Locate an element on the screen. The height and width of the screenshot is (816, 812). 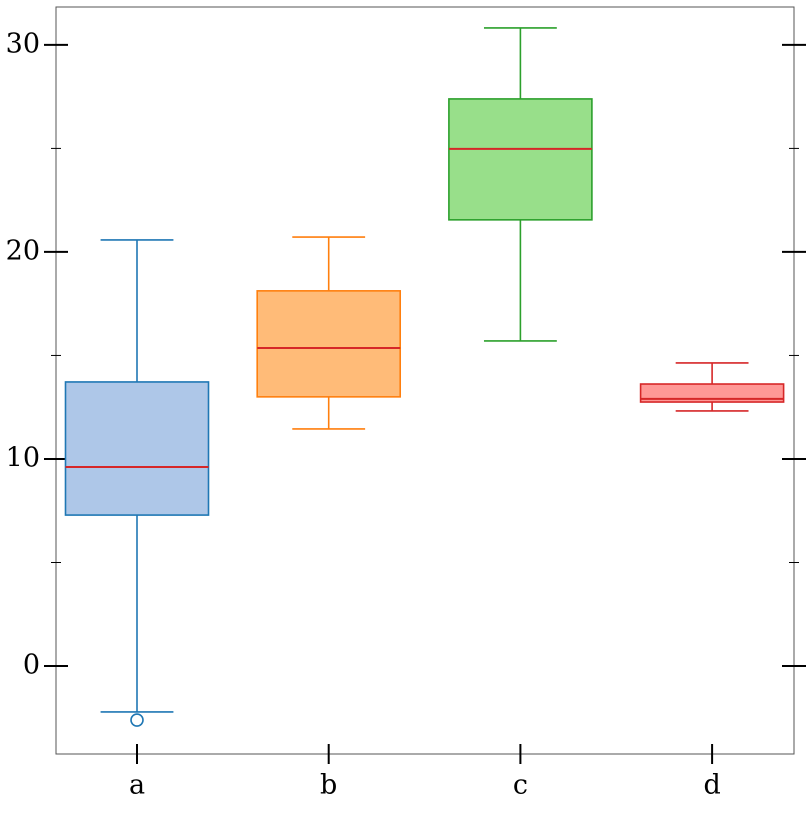
y-tick-label: 20 is located at coordinates (23, 250).